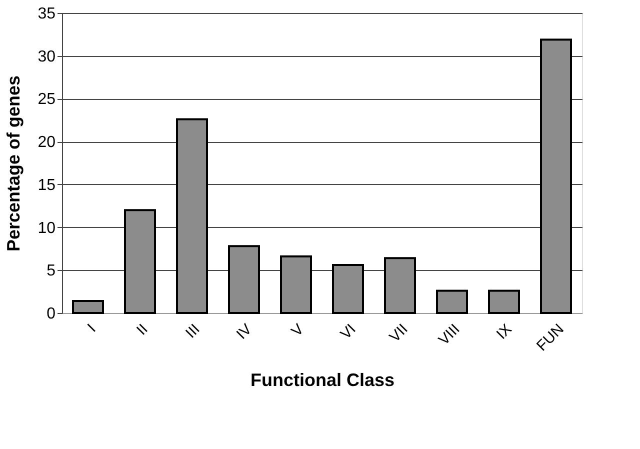 The height and width of the screenshot is (449, 640). What do you see at coordinates (51, 314) in the screenshot?
I see `y-tick-label: 0` at bounding box center [51, 314].